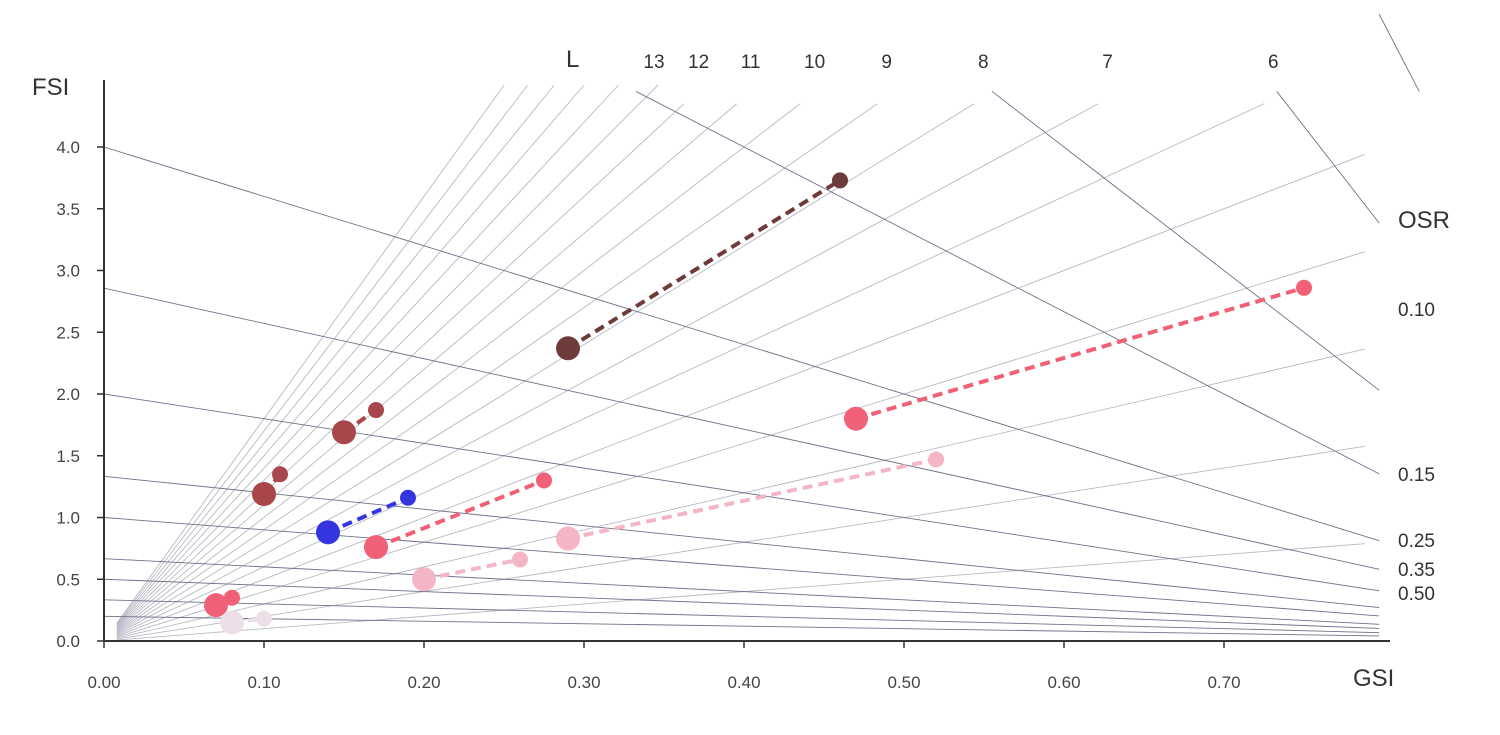 The height and width of the screenshot is (735, 1500). Describe the element at coordinates (50, 87) in the screenshot. I see `y-axis-label: FSI` at that location.